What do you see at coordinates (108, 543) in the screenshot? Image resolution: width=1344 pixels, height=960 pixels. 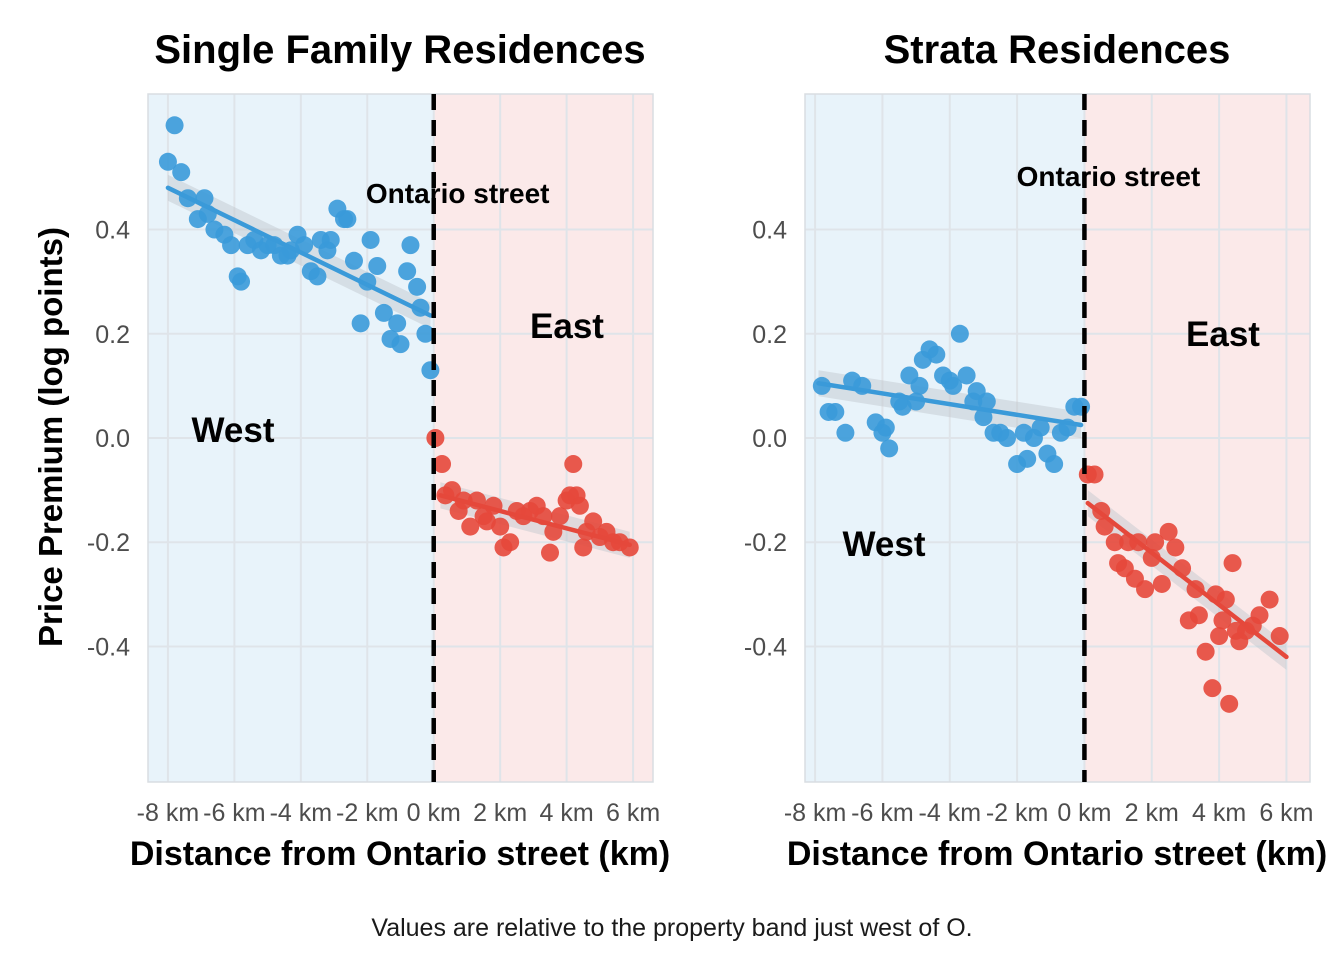 I see `y-tick-label: -0.2` at bounding box center [108, 543].